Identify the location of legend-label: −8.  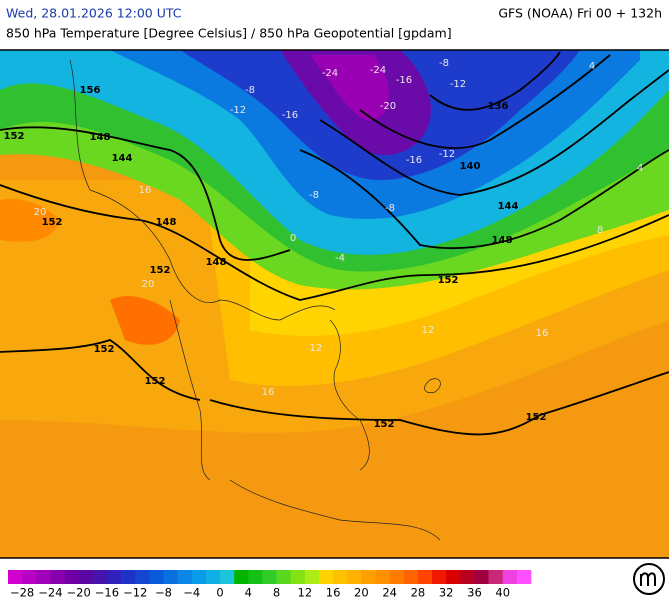
(163, 593).